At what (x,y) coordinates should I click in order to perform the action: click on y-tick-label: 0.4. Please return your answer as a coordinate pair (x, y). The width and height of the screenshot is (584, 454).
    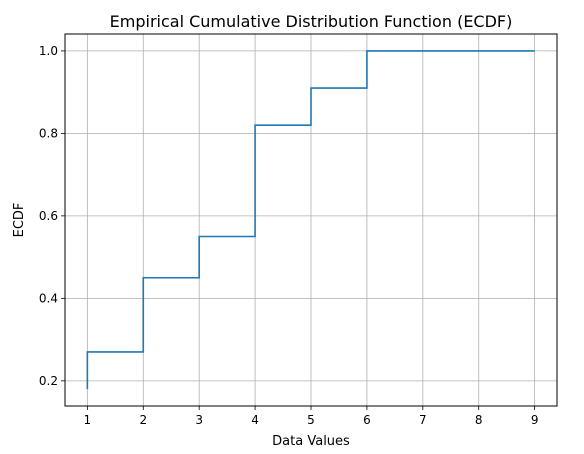
    Looking at the image, I should click on (48, 298).